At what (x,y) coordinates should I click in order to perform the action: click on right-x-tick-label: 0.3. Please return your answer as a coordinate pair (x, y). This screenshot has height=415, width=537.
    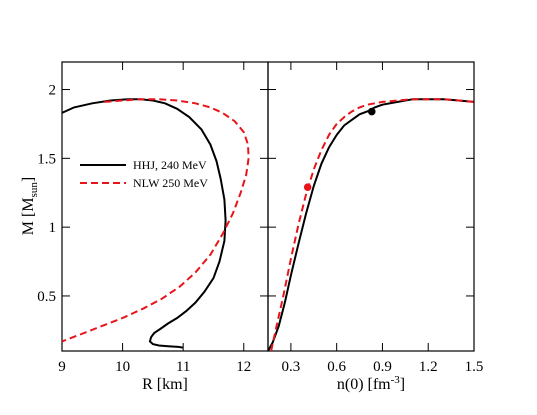
    Looking at the image, I should click on (291, 367).